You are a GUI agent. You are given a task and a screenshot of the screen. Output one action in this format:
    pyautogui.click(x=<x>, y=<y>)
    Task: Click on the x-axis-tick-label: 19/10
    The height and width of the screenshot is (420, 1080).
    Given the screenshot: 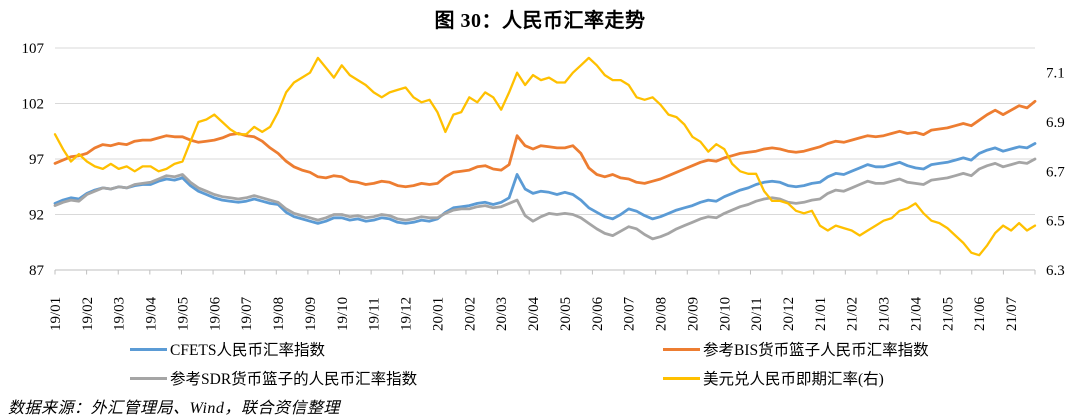 What is the action you would take?
    pyautogui.click(x=343, y=314)
    